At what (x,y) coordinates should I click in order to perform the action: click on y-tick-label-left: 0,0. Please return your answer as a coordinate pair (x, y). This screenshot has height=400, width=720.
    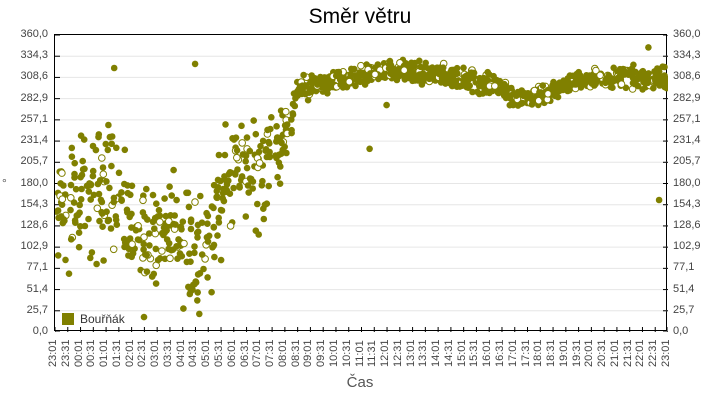
    Looking at the image, I should click on (40, 331).